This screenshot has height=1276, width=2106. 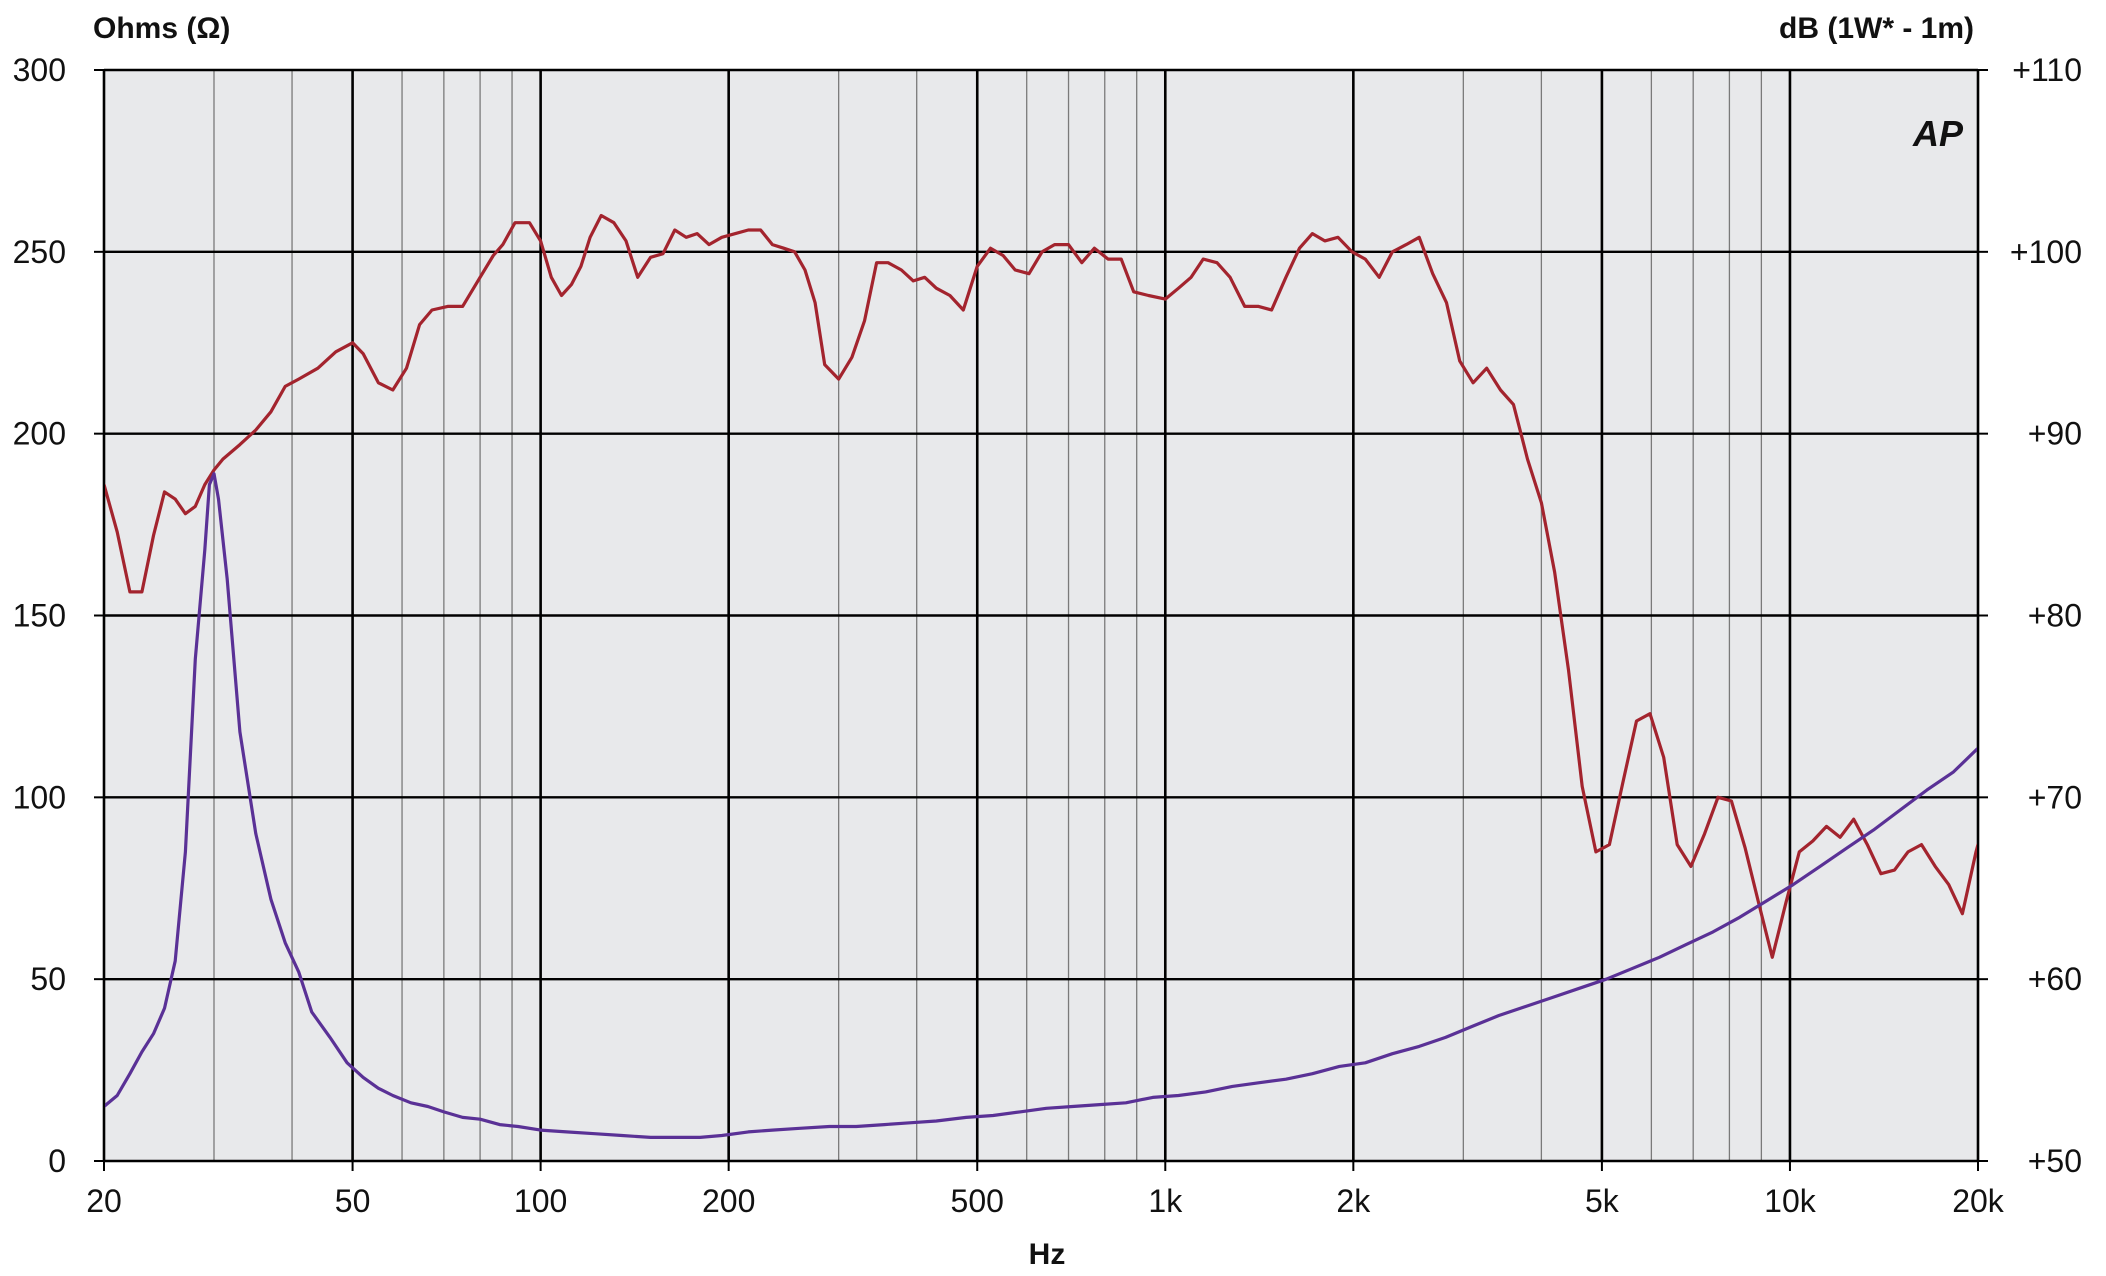 What do you see at coordinates (540, 1201) in the screenshot?
I see `x-tick-label: 100` at bounding box center [540, 1201].